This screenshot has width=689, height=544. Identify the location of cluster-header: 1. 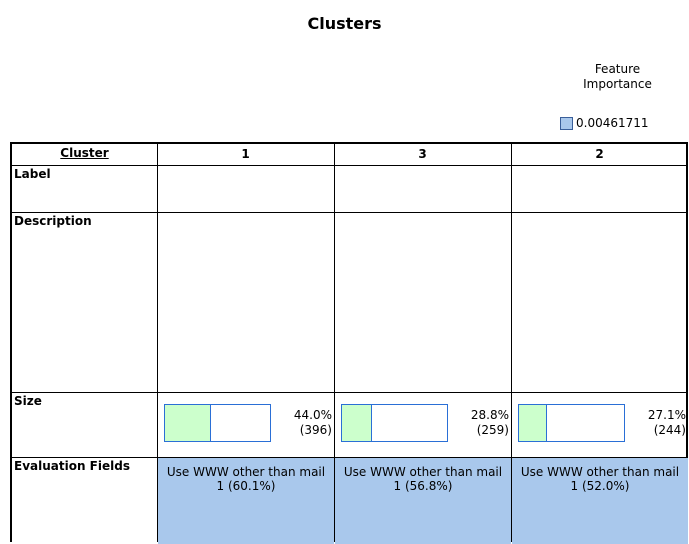
(245, 154).